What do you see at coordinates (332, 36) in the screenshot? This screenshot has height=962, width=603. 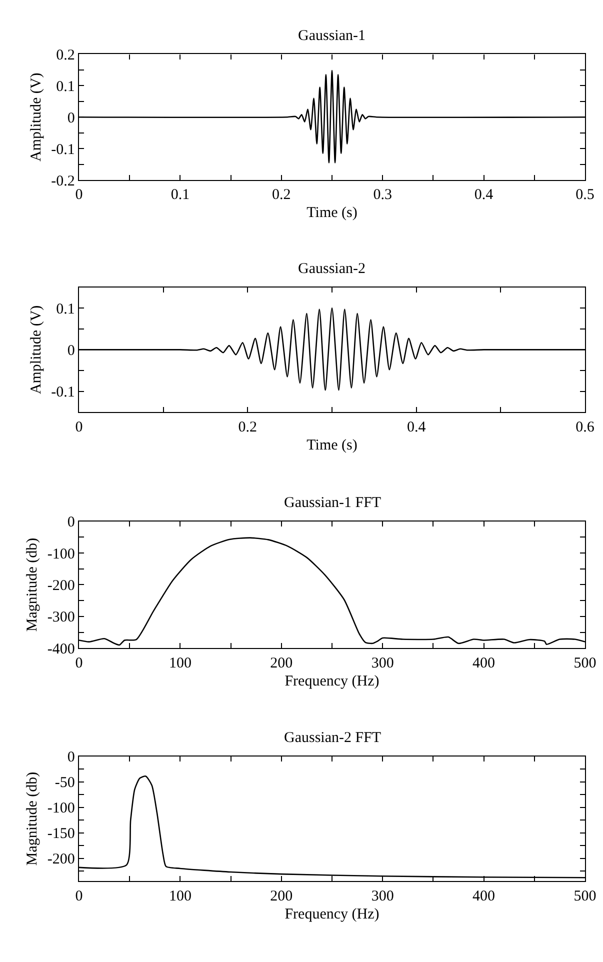 I see `chart-title: Gaussian-1` at bounding box center [332, 36].